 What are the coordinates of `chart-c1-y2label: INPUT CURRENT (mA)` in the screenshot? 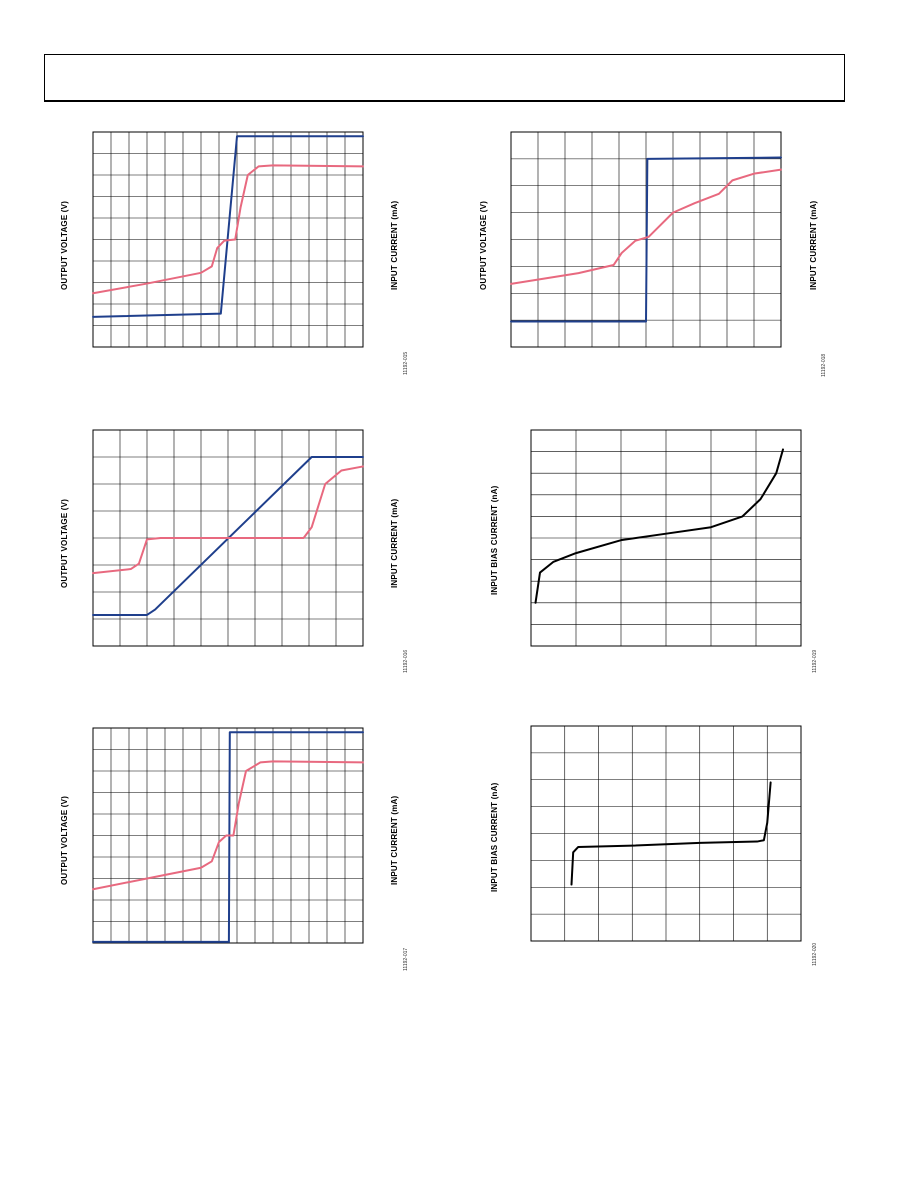 It's located at (394, 245).